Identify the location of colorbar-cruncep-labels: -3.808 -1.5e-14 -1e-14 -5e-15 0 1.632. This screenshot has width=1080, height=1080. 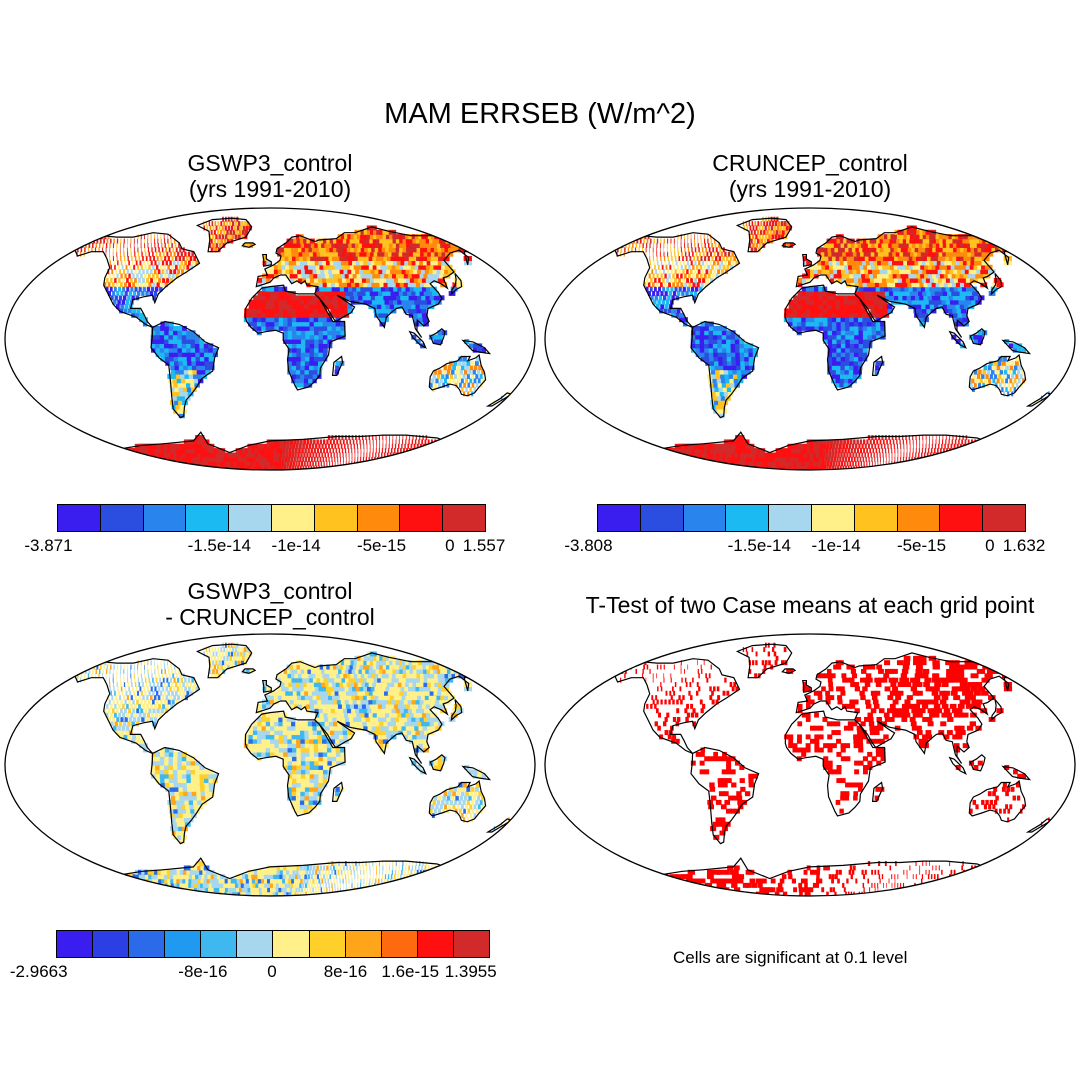
(804, 546).